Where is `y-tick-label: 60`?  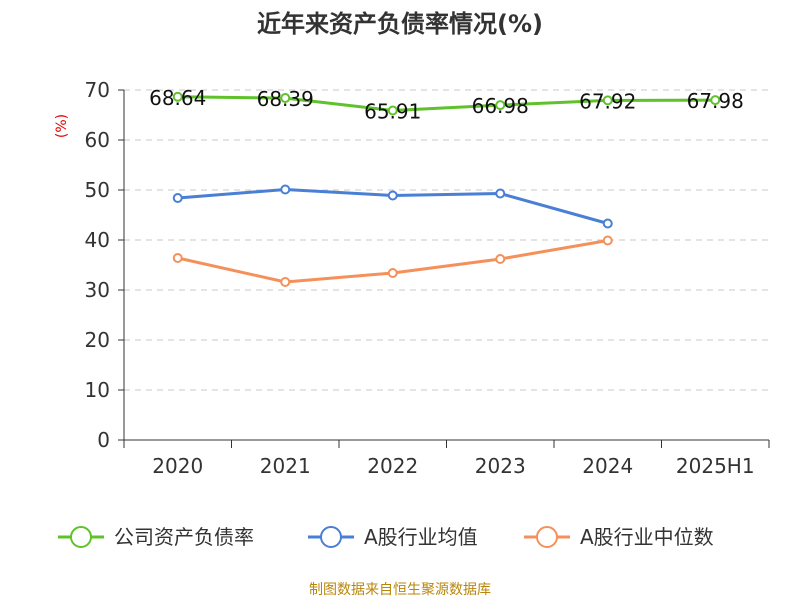
y-tick-label: 60 is located at coordinates (97, 140).